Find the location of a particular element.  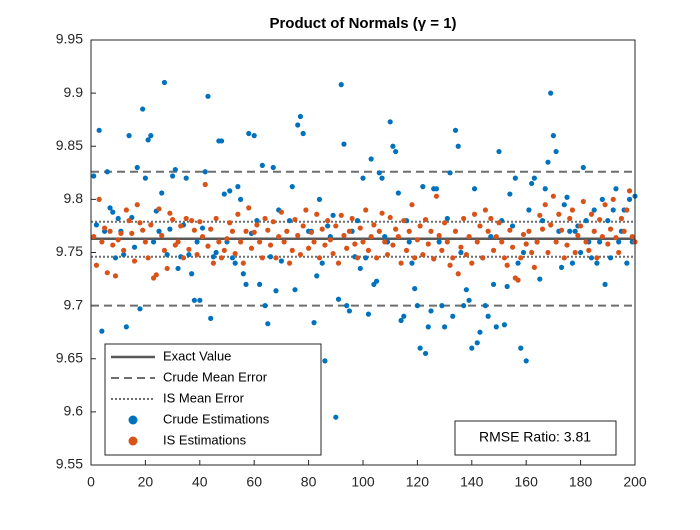

y-tick-label: 9.75 is located at coordinates (69, 251).